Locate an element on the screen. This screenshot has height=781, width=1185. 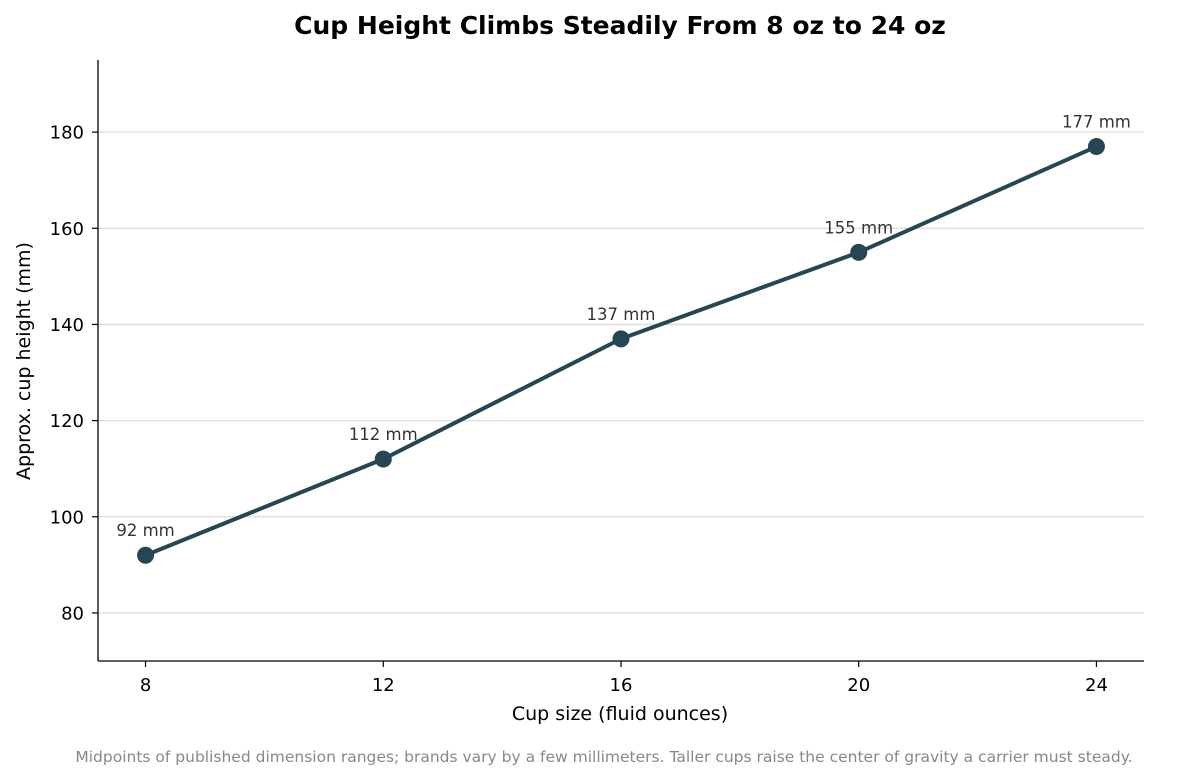
y-tick-label: 120 is located at coordinates (67, 421).